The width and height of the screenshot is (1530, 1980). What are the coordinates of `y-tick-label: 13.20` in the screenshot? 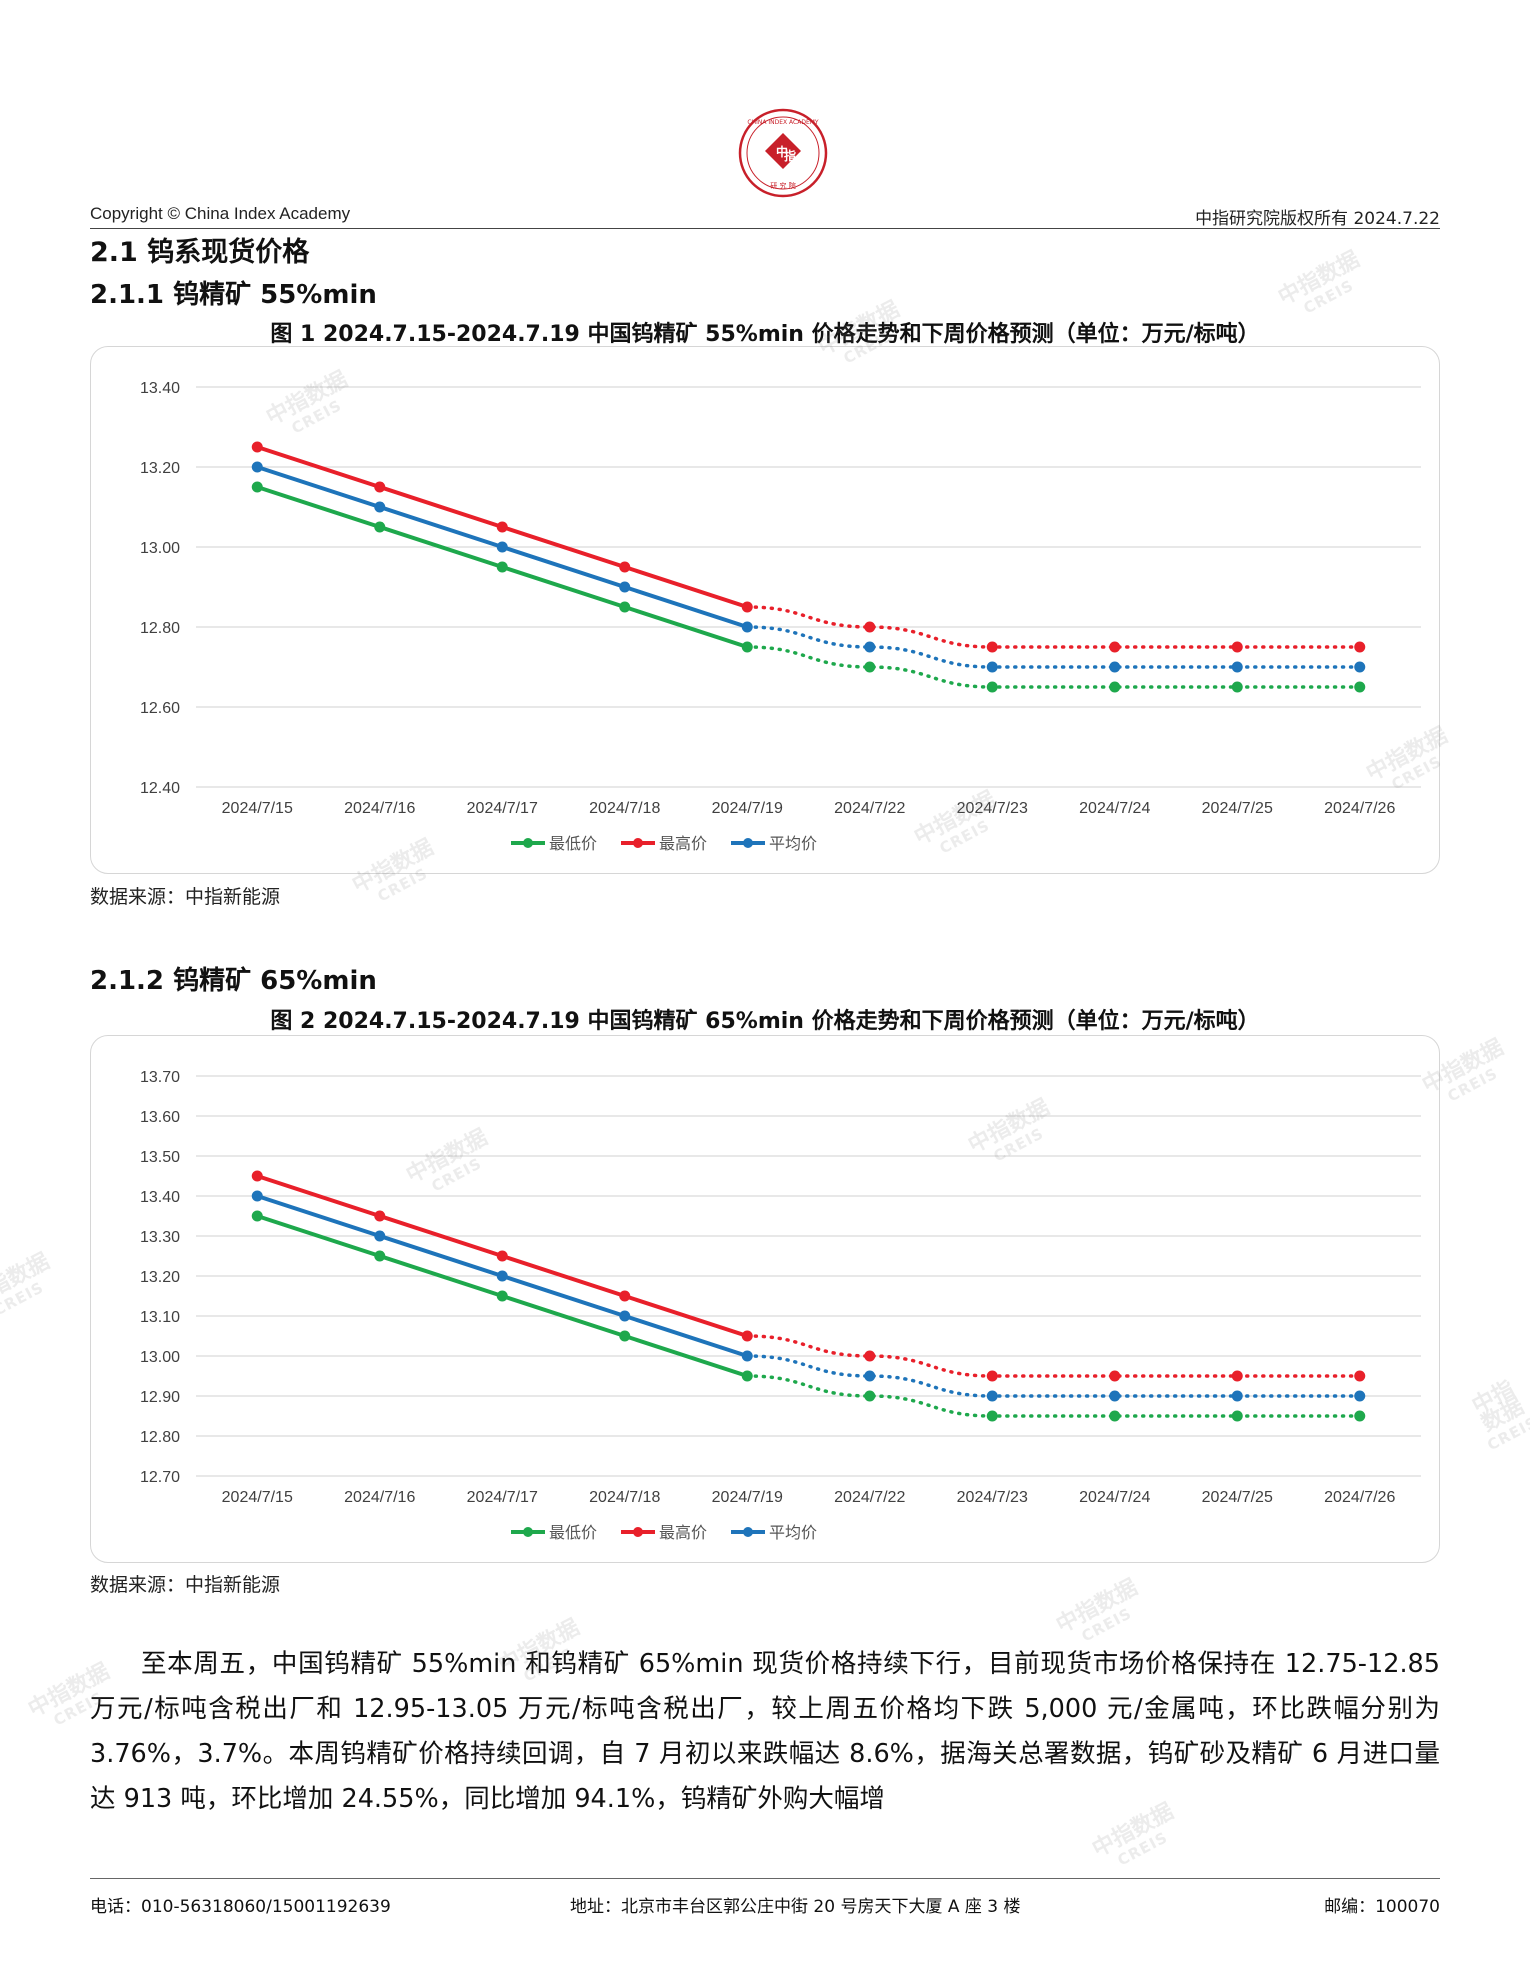 It's located at (160, 1277).